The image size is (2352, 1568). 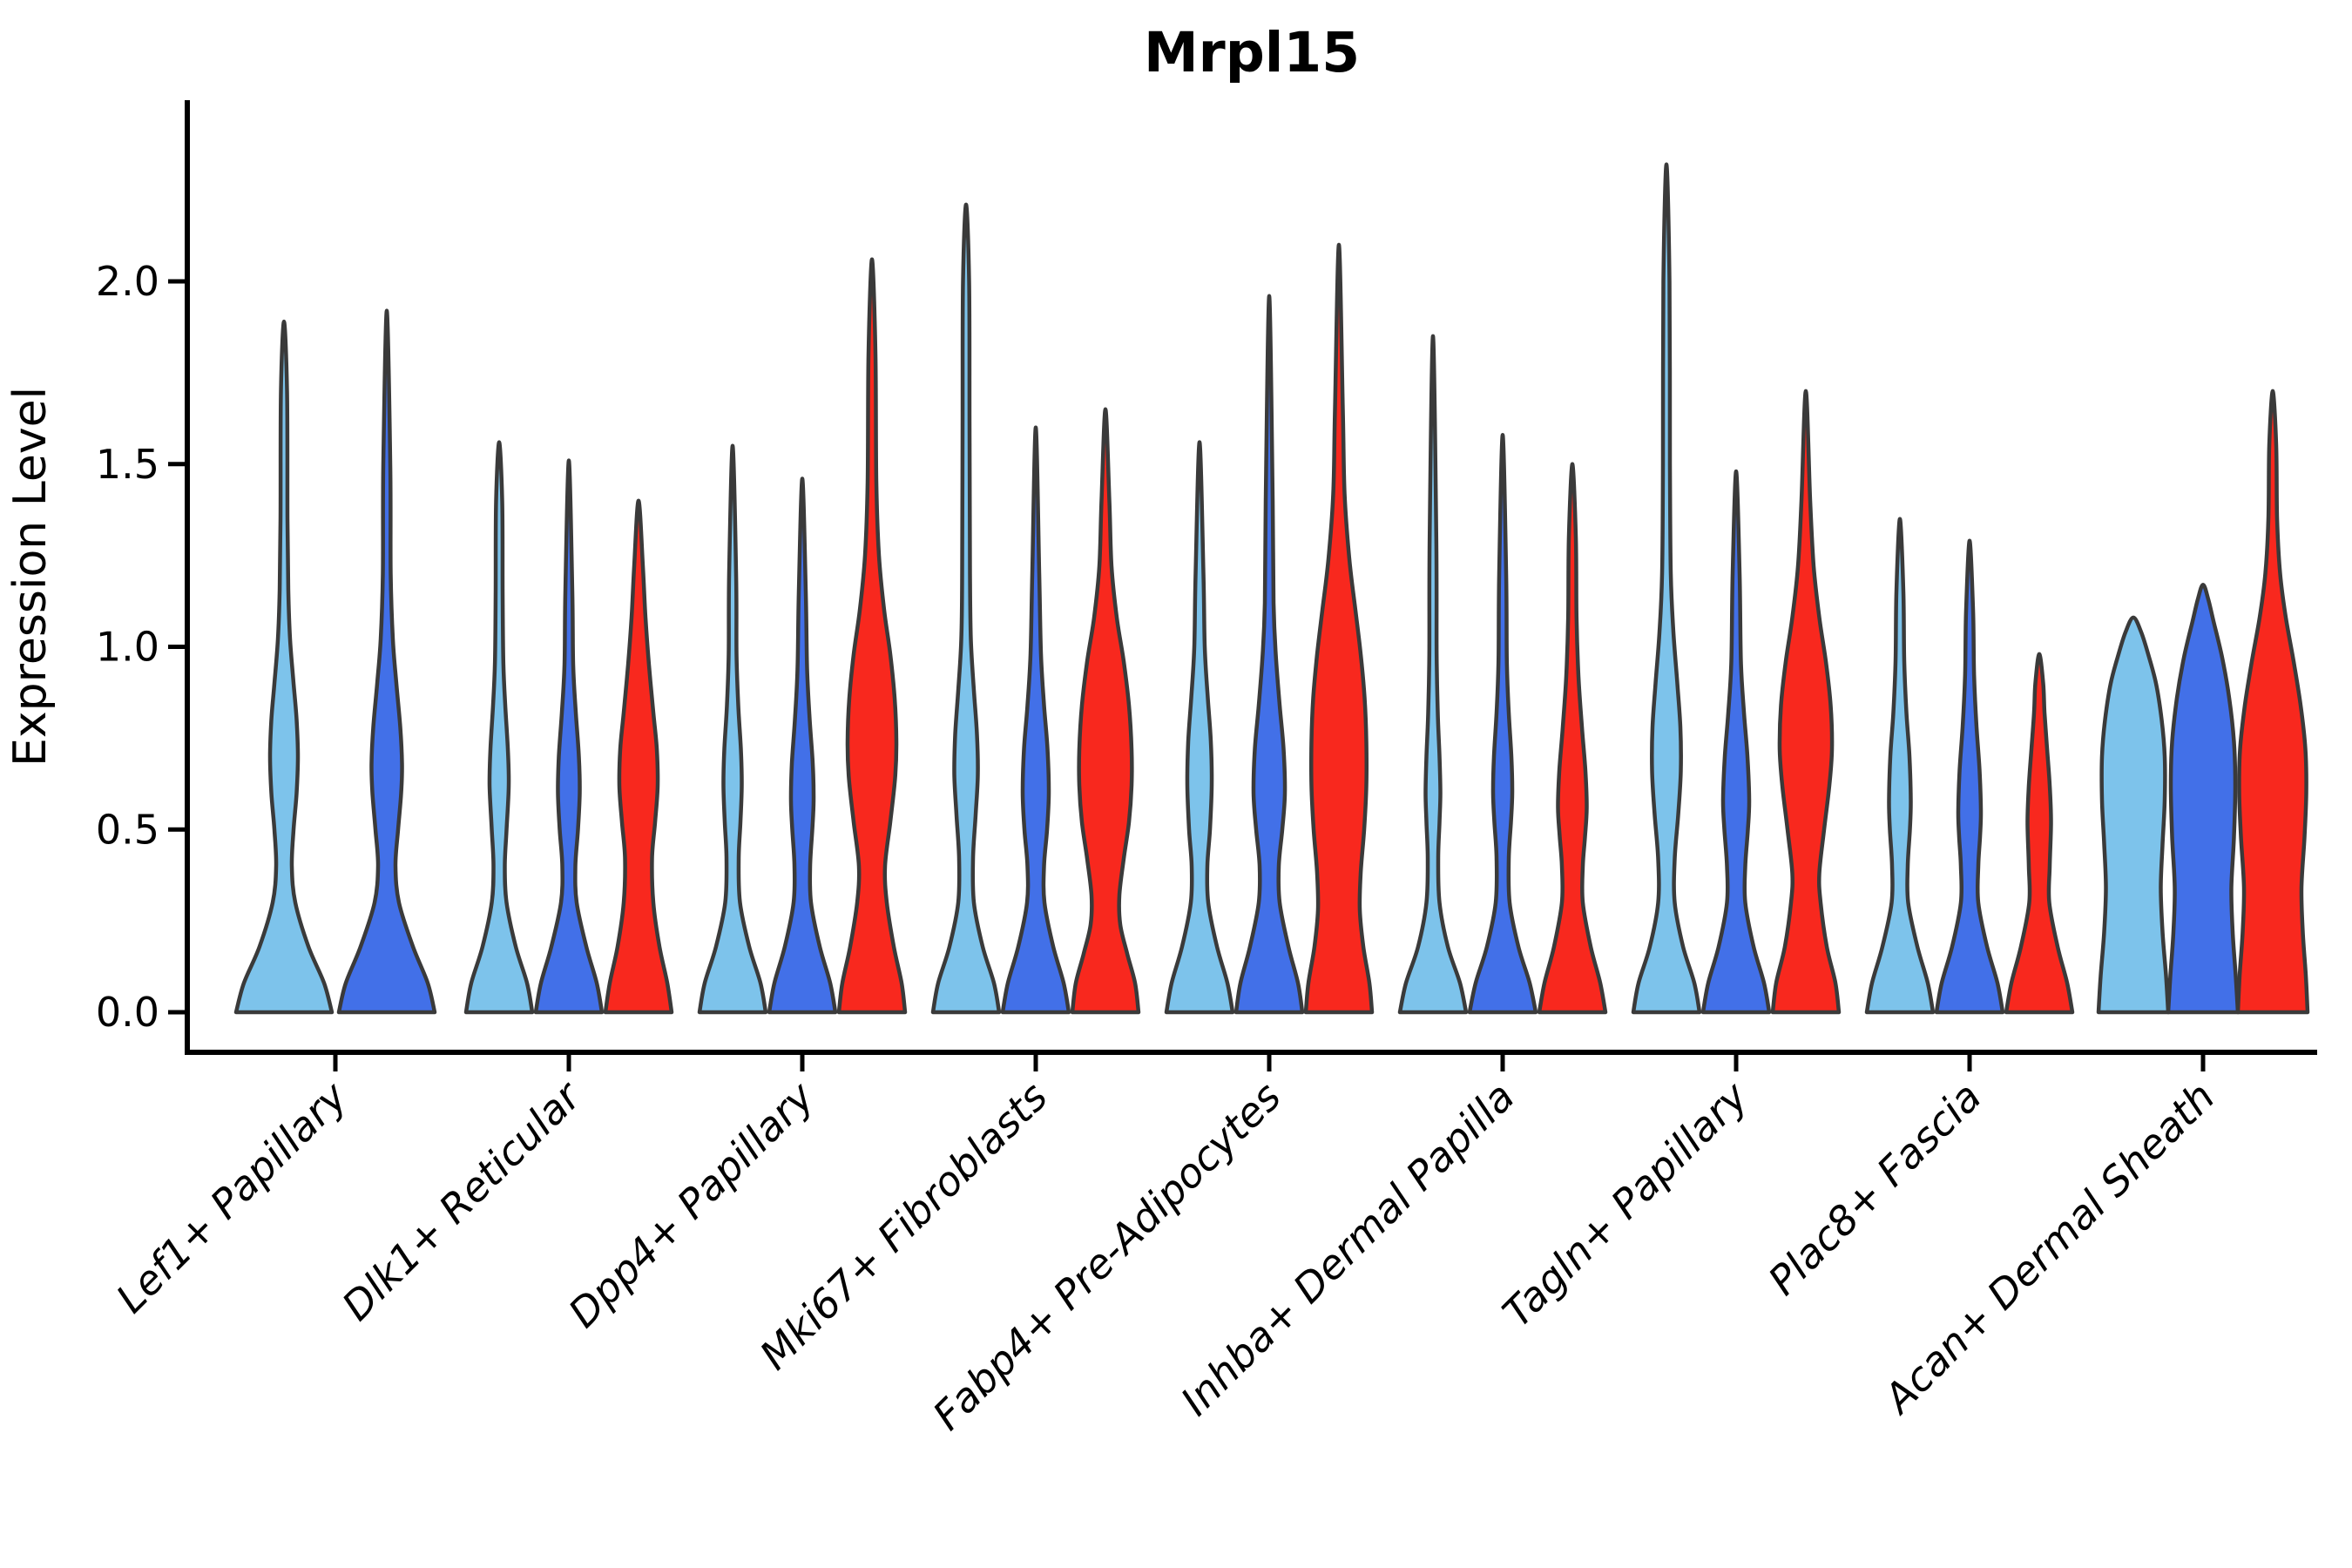 What do you see at coordinates (1199, 727) in the screenshot?
I see `violin-fabp4-pre-adipocytes-light-blue` at bounding box center [1199, 727].